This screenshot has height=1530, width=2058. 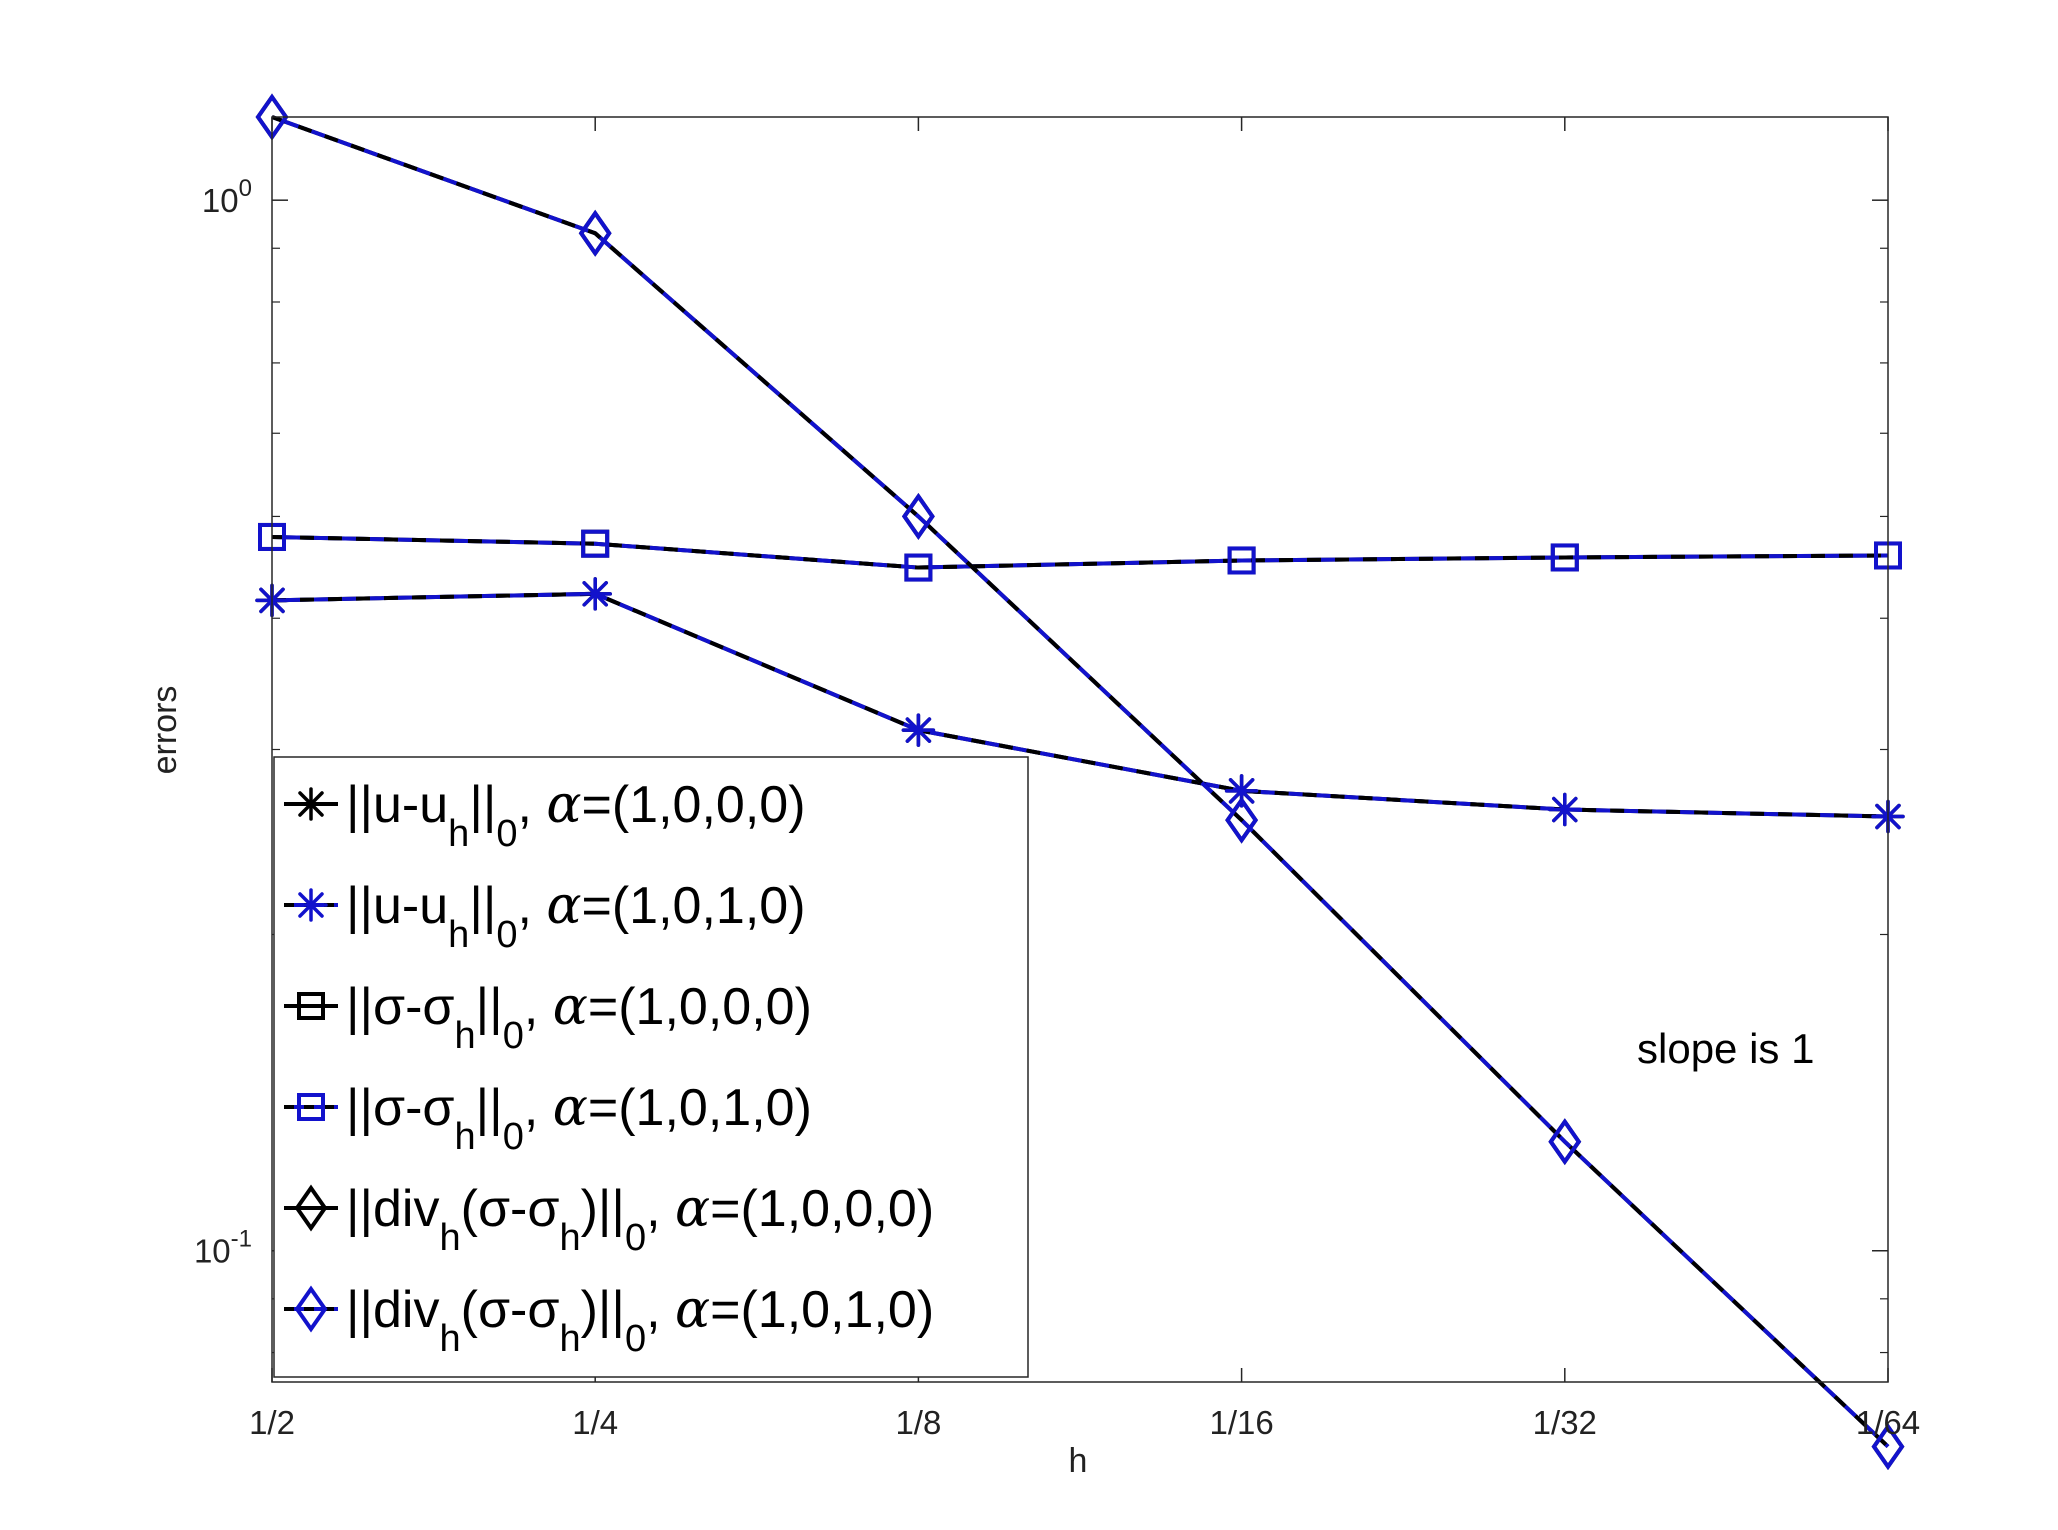 What do you see at coordinates (918, 1422) in the screenshot?
I see `x-tick-label: 1/8` at bounding box center [918, 1422].